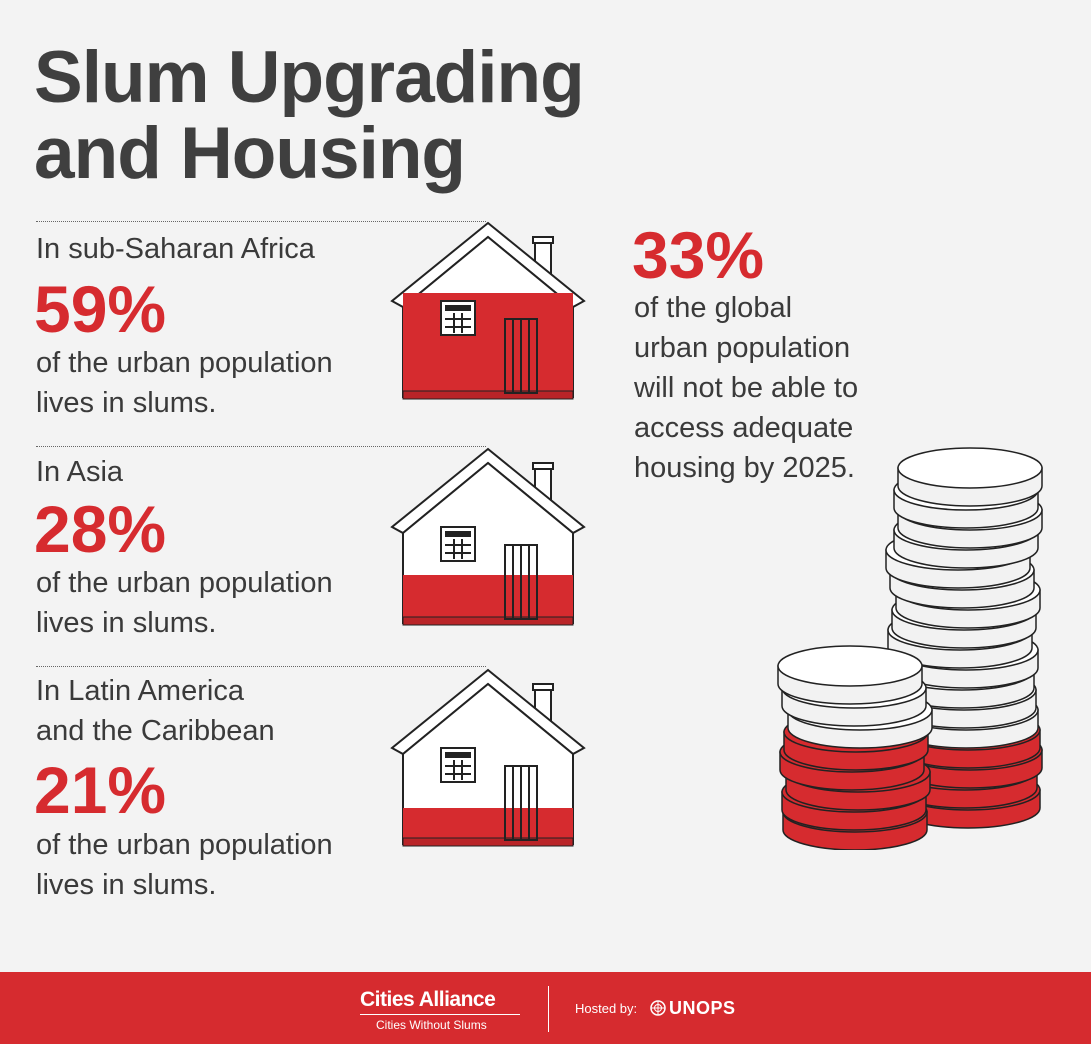 The image size is (1091, 1044). I want to click on global-stat-percent: 33%, so click(698, 255).